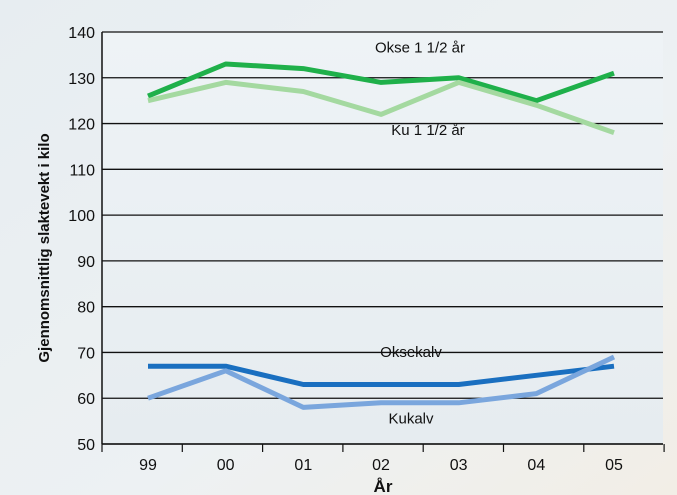 Image resolution: width=677 pixels, height=495 pixels. Describe the element at coordinates (86, 262) in the screenshot. I see `y-tick-label-90: 90` at that location.